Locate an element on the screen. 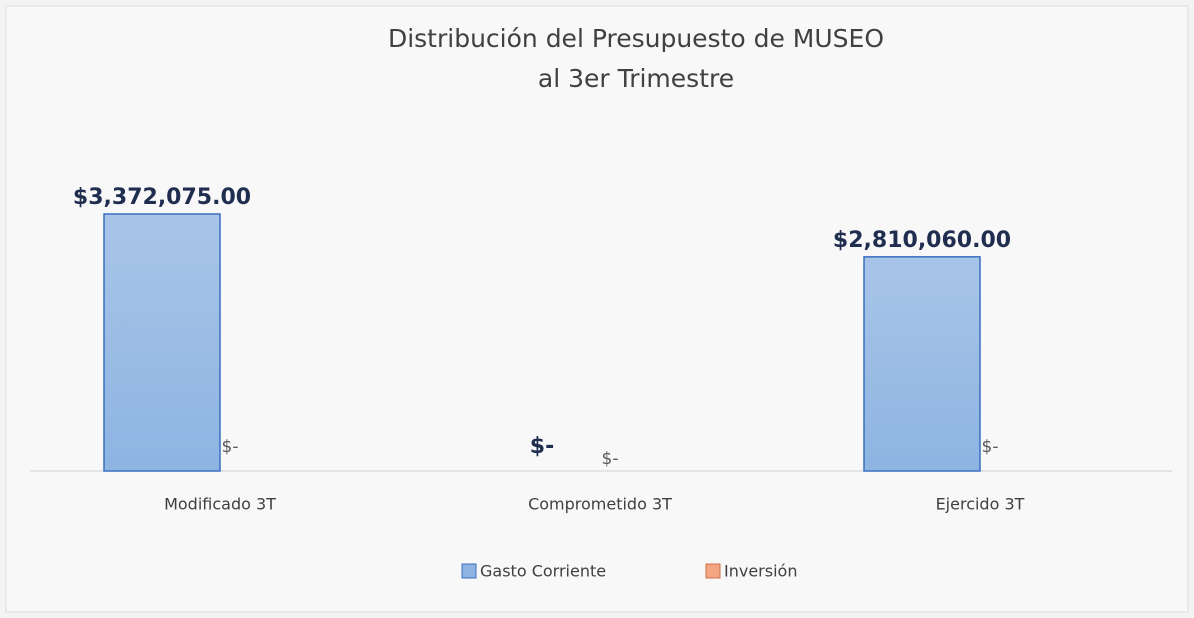 The height and width of the screenshot is (618, 1194). x-tick-label: Modificado 3T is located at coordinates (220, 504).